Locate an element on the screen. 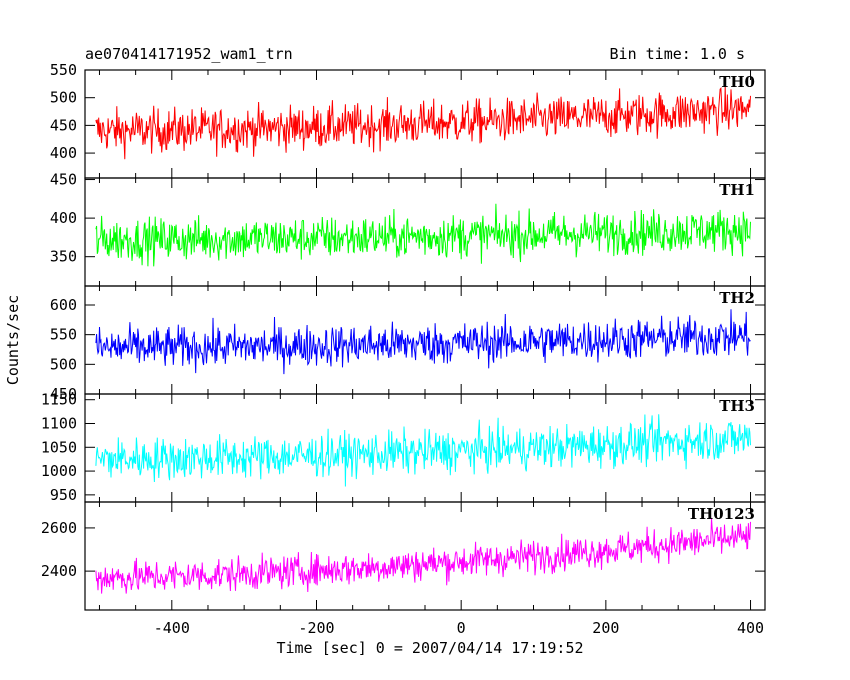 The image size is (850, 680). y-tick-label: 600 is located at coordinates (63, 305).